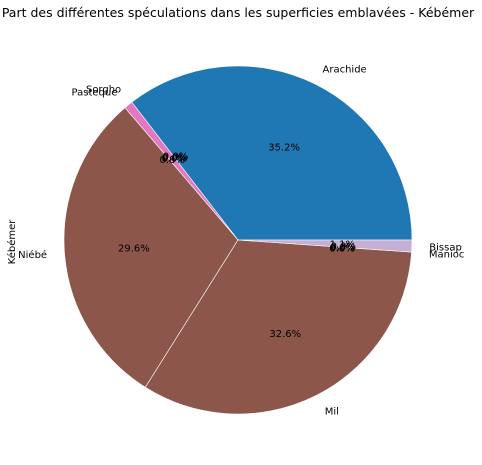  I want to click on slice-bissap, so click(325, 246).